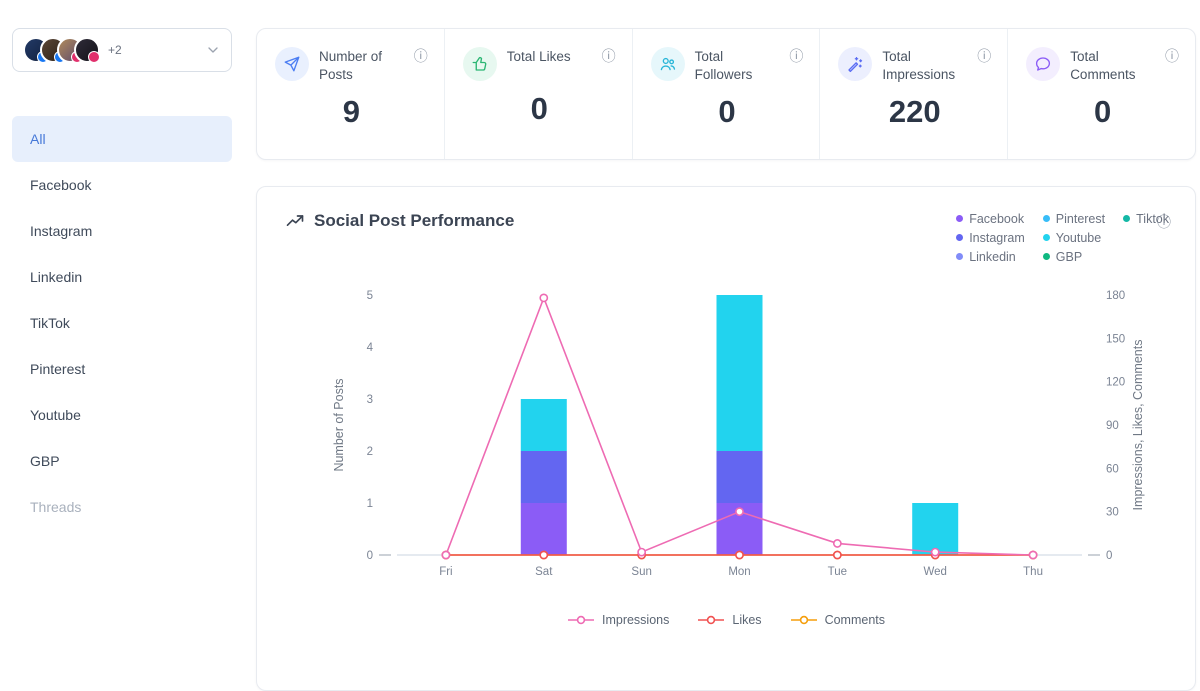 This screenshot has height=691, width=1200. Describe the element at coordinates (739, 572) in the screenshot. I see `svg-text: Mon` at that location.